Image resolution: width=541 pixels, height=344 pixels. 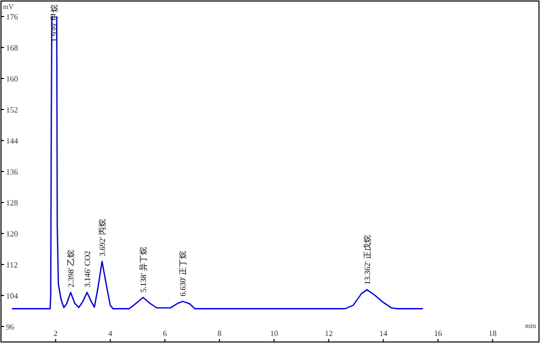 I want to click on annotation: 13.362' 正戊烷, so click(x=367, y=260).